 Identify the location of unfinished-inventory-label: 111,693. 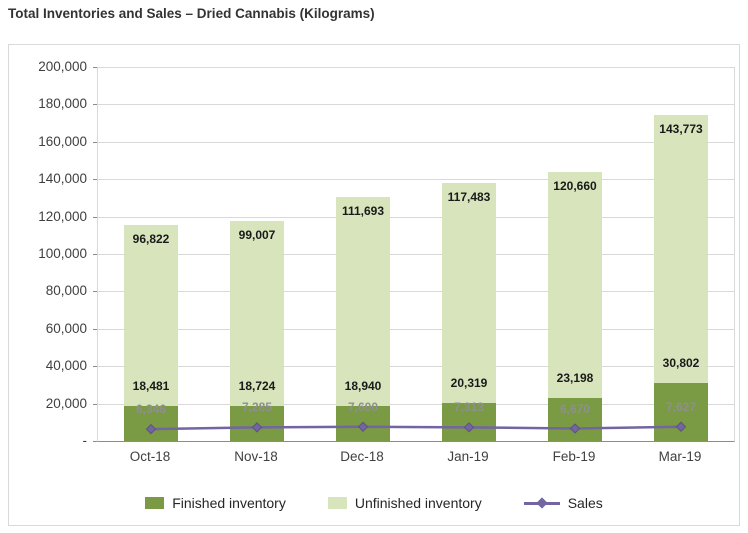
(363, 210).